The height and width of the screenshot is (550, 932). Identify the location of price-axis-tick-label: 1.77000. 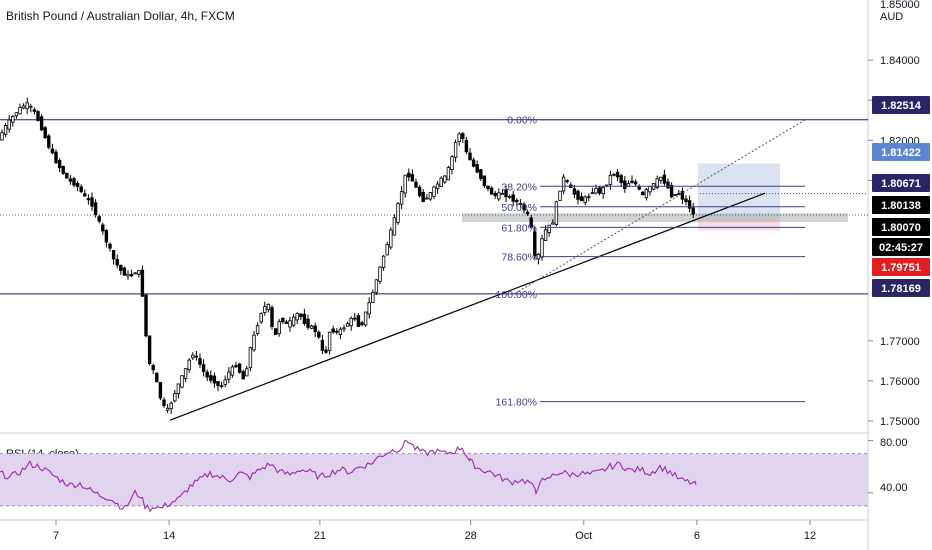
(900, 342).